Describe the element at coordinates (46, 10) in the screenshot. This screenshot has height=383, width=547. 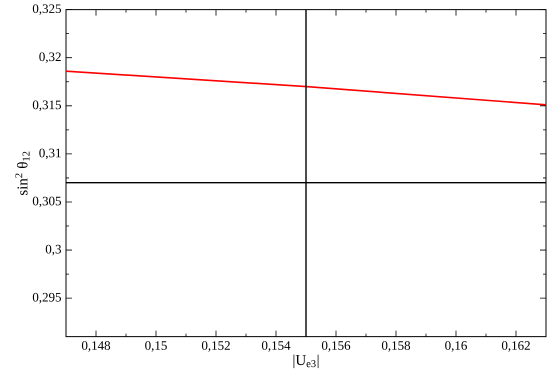
I see `y-tick-label: 0,325` at that location.